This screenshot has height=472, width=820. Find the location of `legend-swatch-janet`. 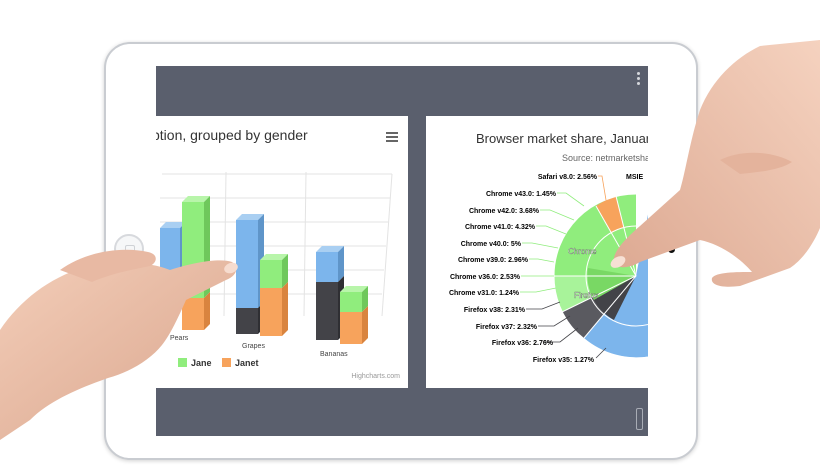

legend-swatch-janet is located at coordinates (226, 362).